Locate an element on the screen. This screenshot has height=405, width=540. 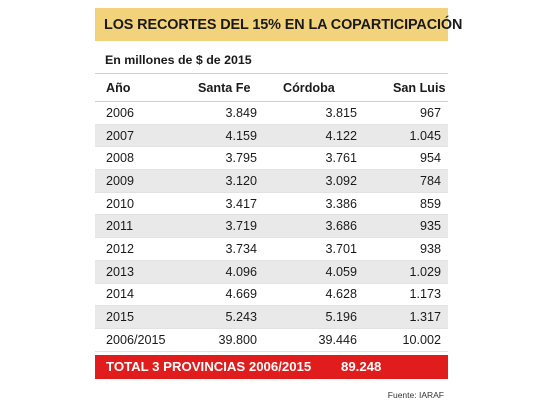
total-bar: TOTAL 3 PROVINCIAS 2006/2015 89.248 is located at coordinates (271, 366).